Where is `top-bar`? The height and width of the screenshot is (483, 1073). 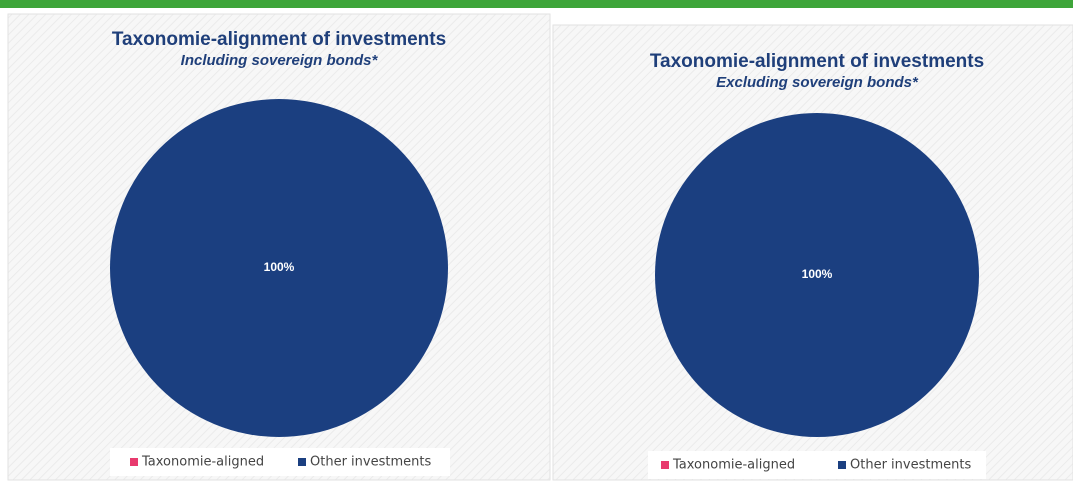
top-bar is located at coordinates (536, 4).